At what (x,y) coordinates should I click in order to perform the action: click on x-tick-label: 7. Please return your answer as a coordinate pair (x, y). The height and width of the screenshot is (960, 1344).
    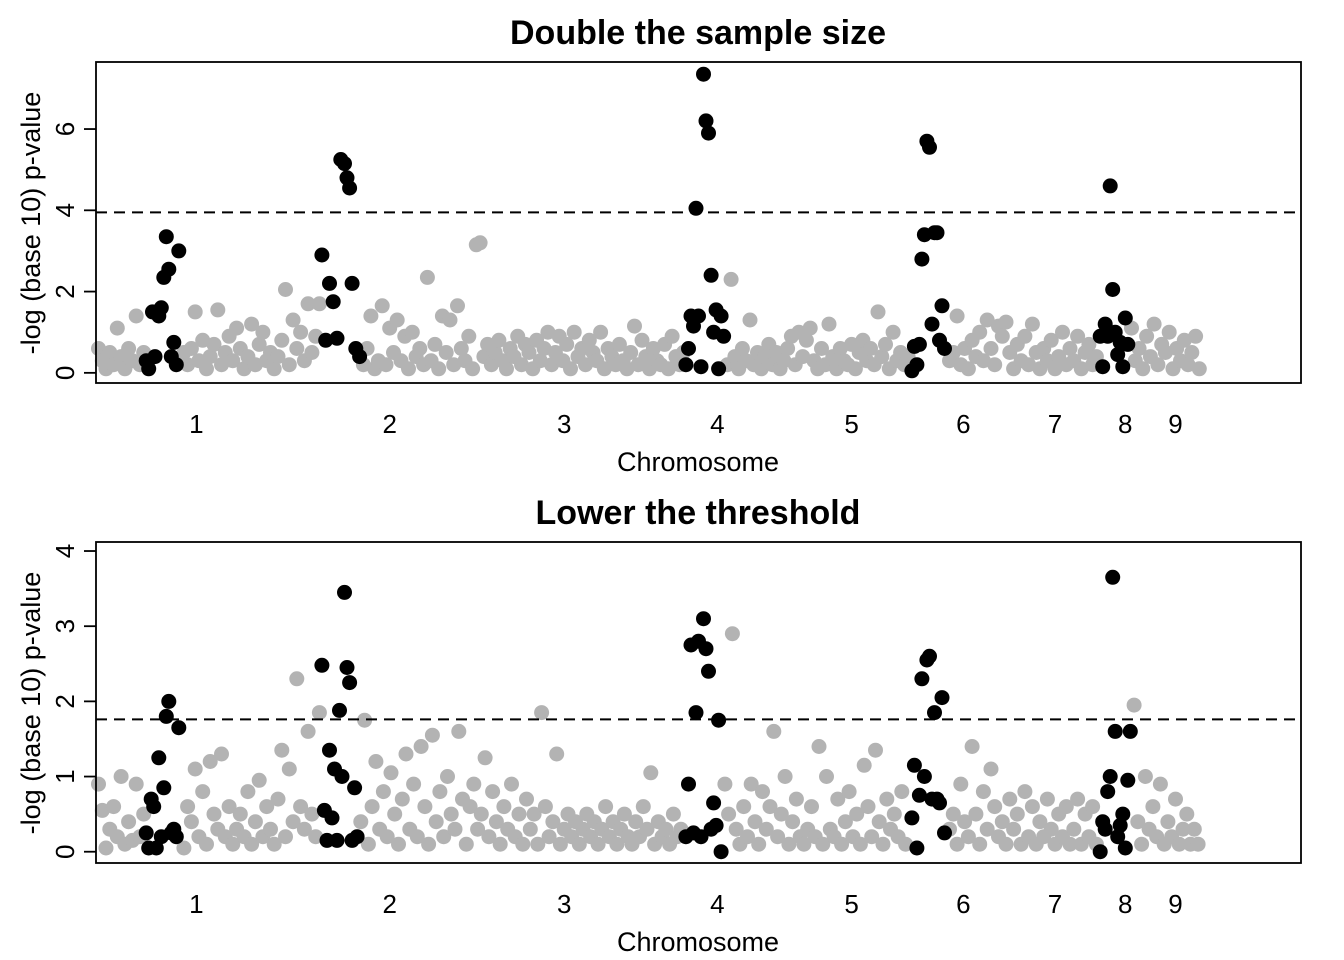
    Looking at the image, I should click on (1055, 904).